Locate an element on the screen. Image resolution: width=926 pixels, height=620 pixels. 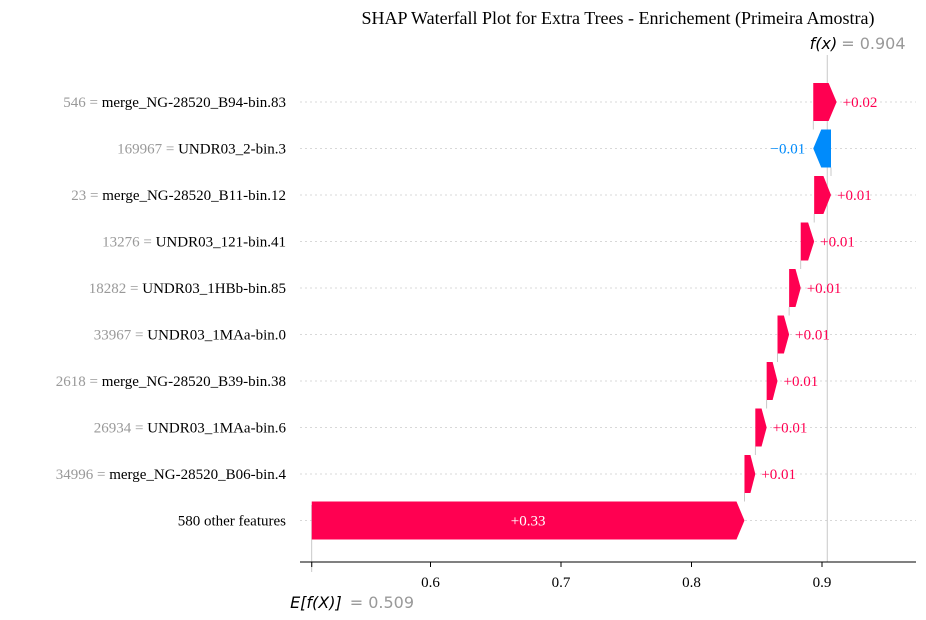
feature-name: UNDR03_121-bin.41 is located at coordinates (221, 243).